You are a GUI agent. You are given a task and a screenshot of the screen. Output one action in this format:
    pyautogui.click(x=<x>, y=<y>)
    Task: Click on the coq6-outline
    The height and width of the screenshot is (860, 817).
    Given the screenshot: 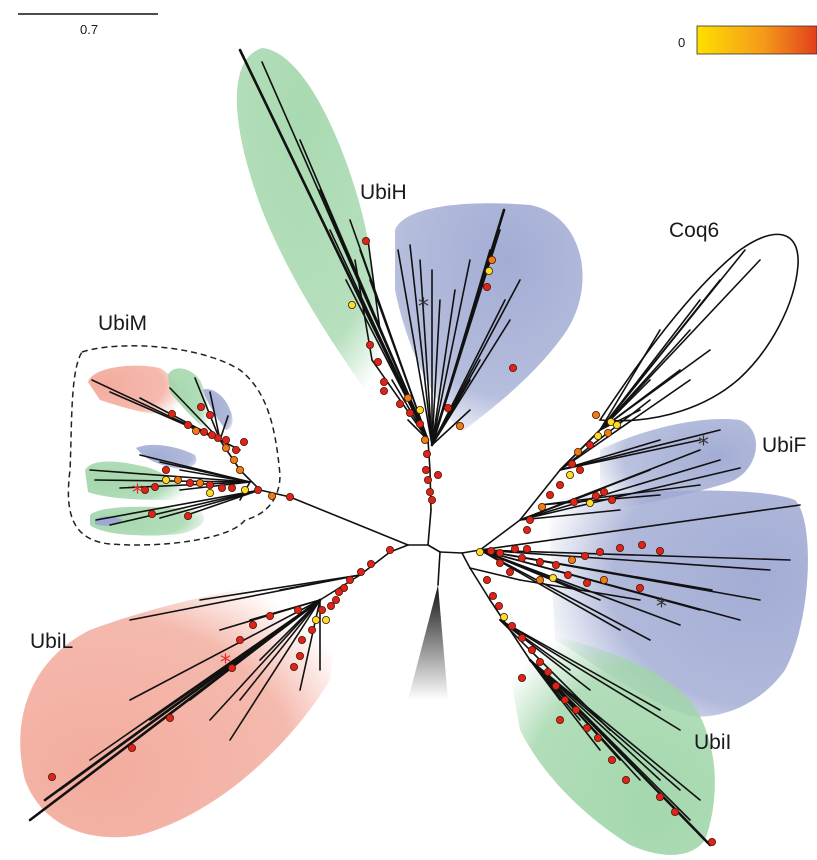 What is the action you would take?
    pyautogui.click(x=698, y=327)
    